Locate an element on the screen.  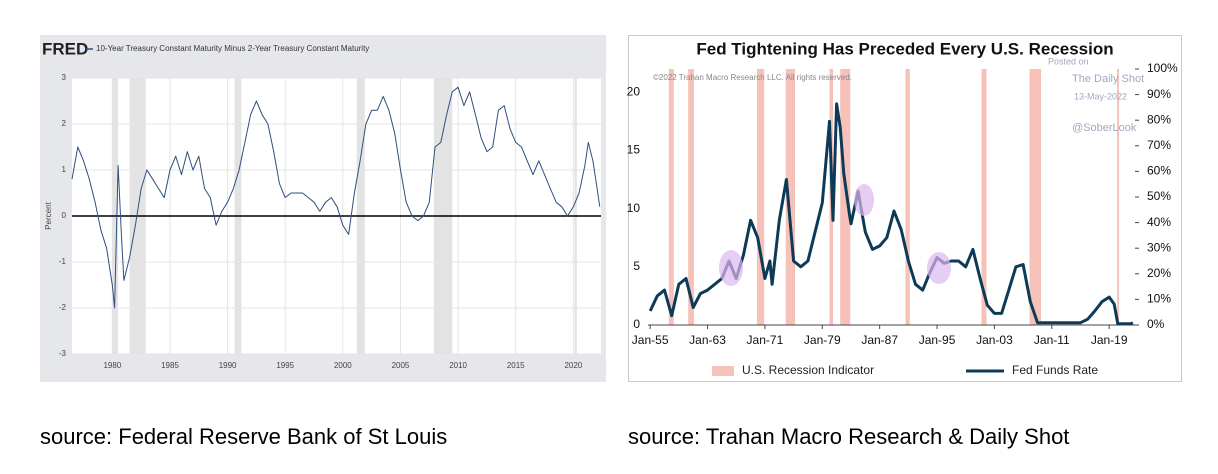
y2-tick-label: 60% is located at coordinates (1159, 171).